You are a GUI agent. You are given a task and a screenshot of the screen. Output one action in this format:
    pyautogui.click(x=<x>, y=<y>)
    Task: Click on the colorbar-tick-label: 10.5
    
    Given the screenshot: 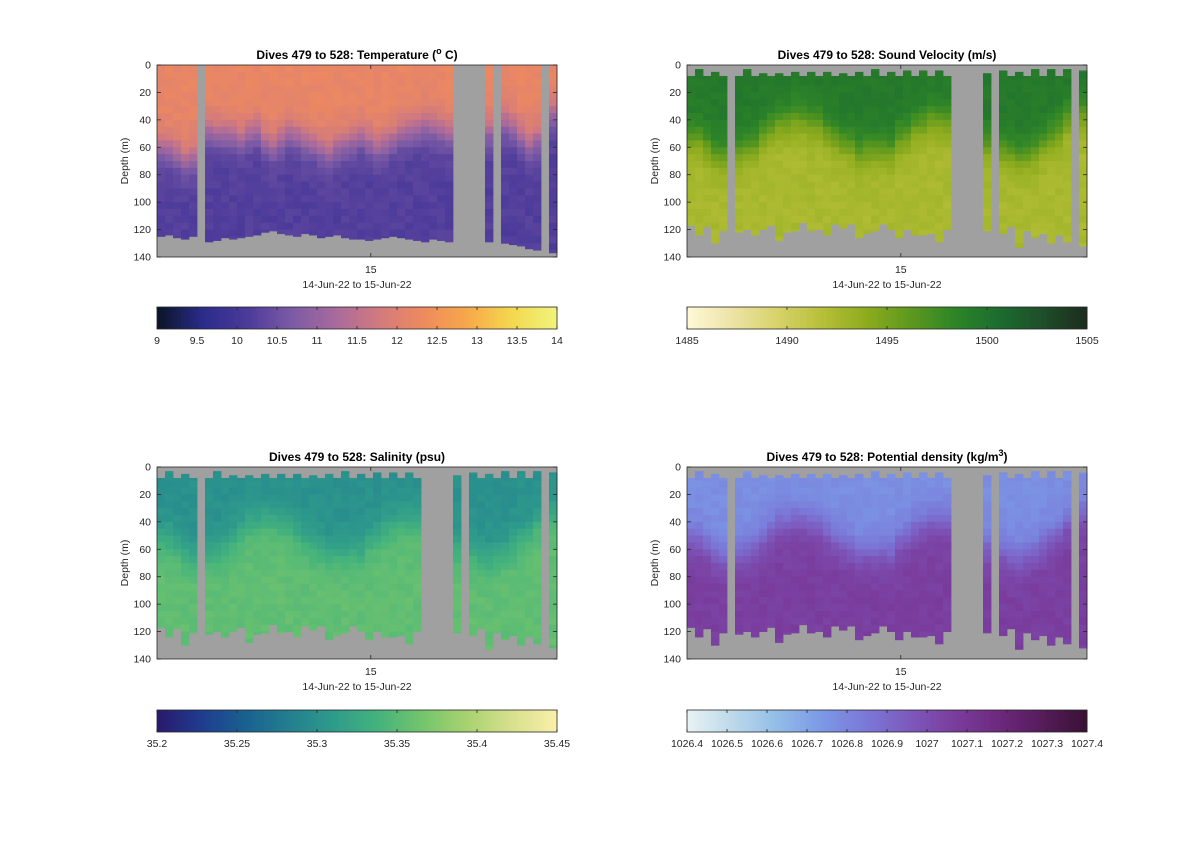 What is the action you would take?
    pyautogui.click(x=277, y=341)
    